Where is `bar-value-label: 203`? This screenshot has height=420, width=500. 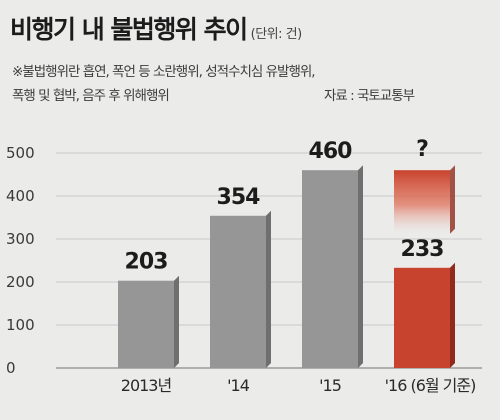
bar-value-label: 203 is located at coordinates (146, 262).